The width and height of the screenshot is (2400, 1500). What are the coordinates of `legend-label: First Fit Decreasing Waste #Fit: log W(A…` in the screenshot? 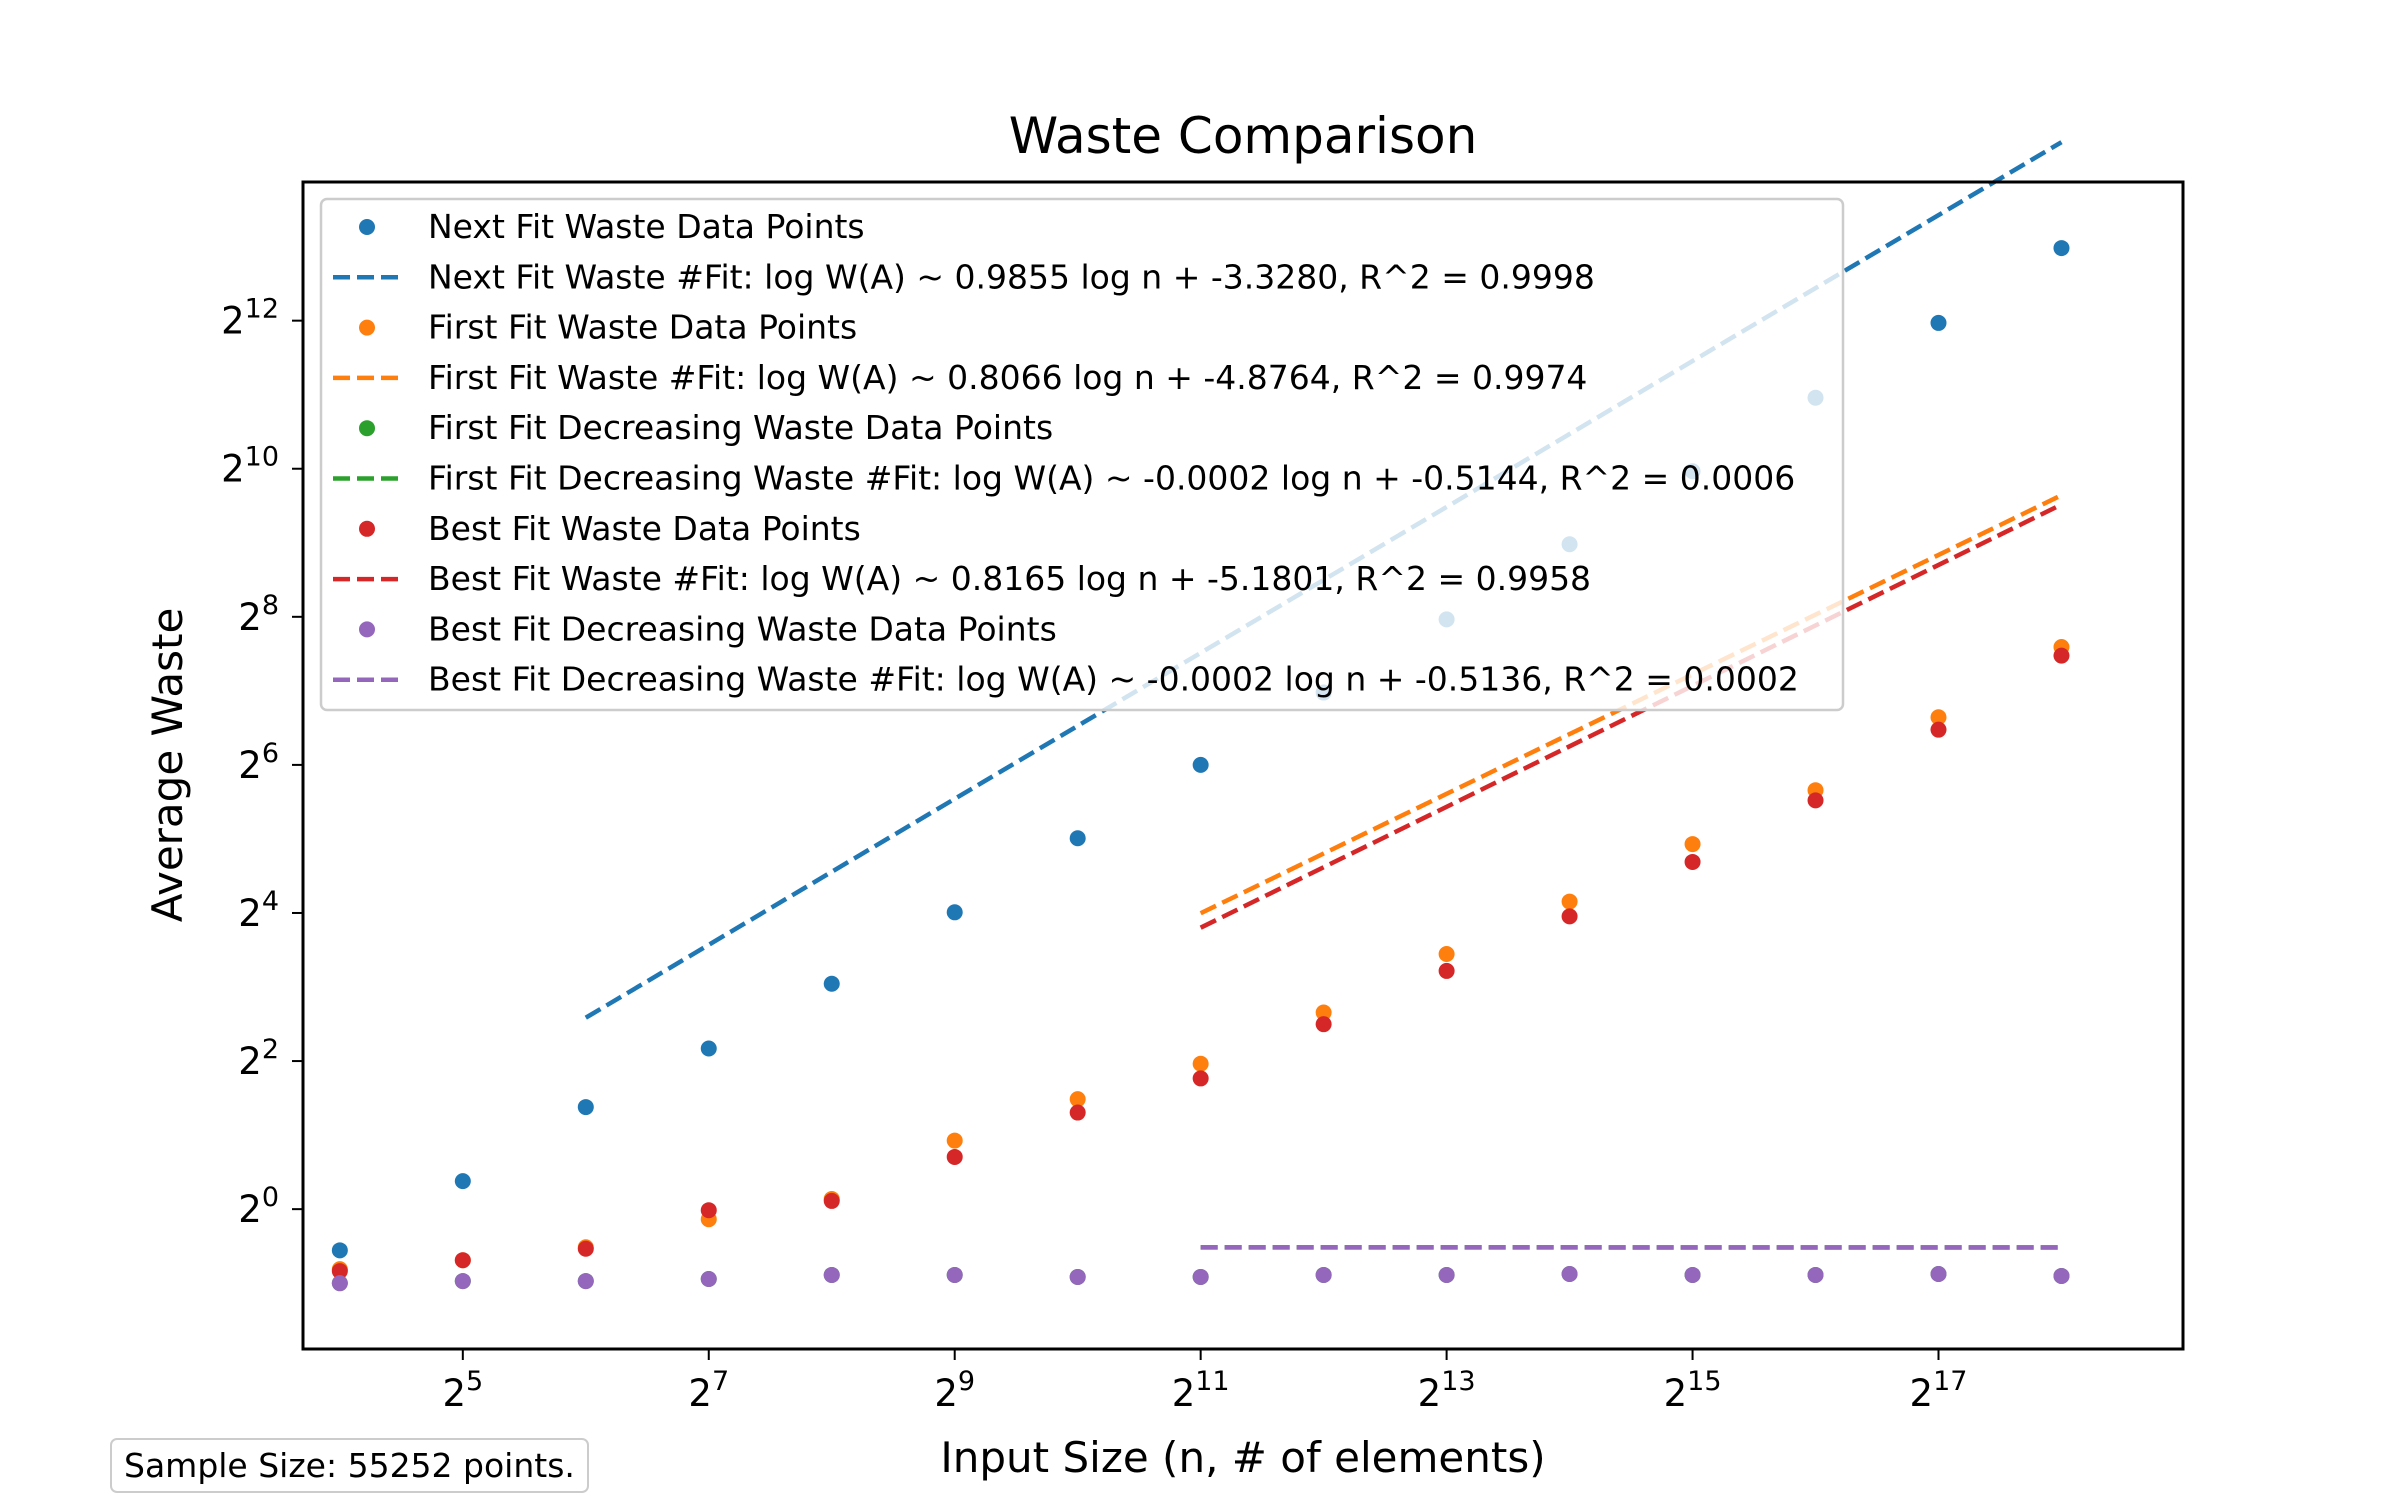 It's located at (1111, 478).